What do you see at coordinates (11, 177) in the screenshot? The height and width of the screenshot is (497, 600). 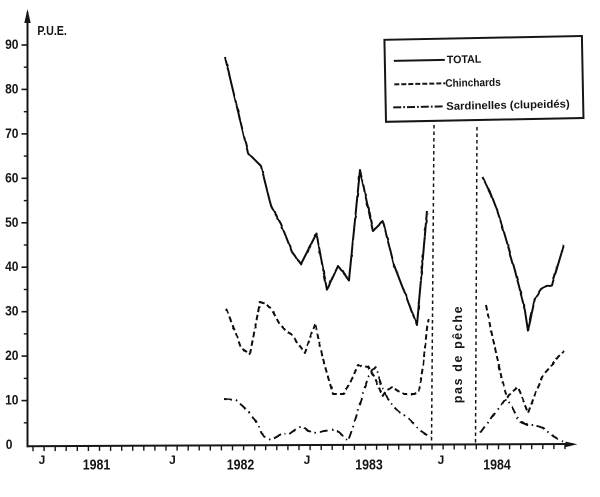 I see `svg-text: 60` at bounding box center [11, 177].